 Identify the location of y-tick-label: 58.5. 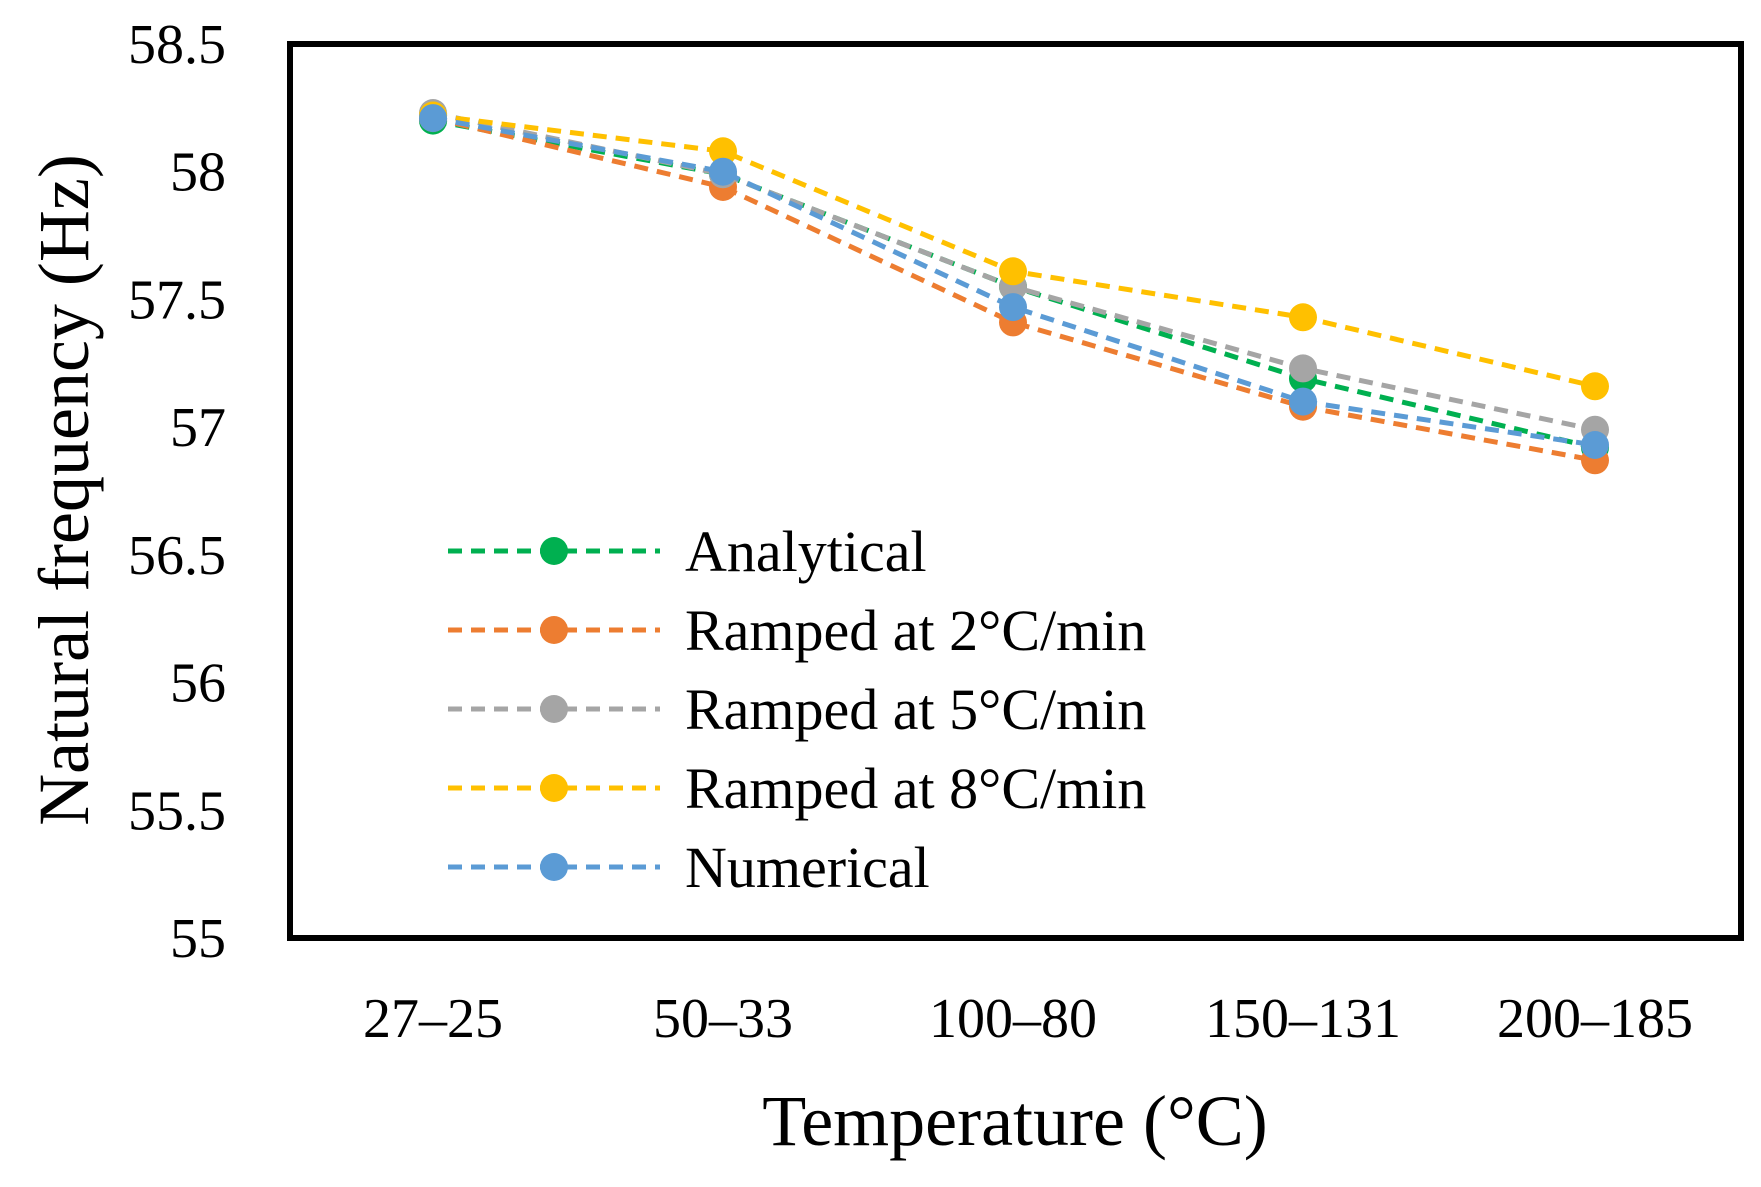
(177, 45).